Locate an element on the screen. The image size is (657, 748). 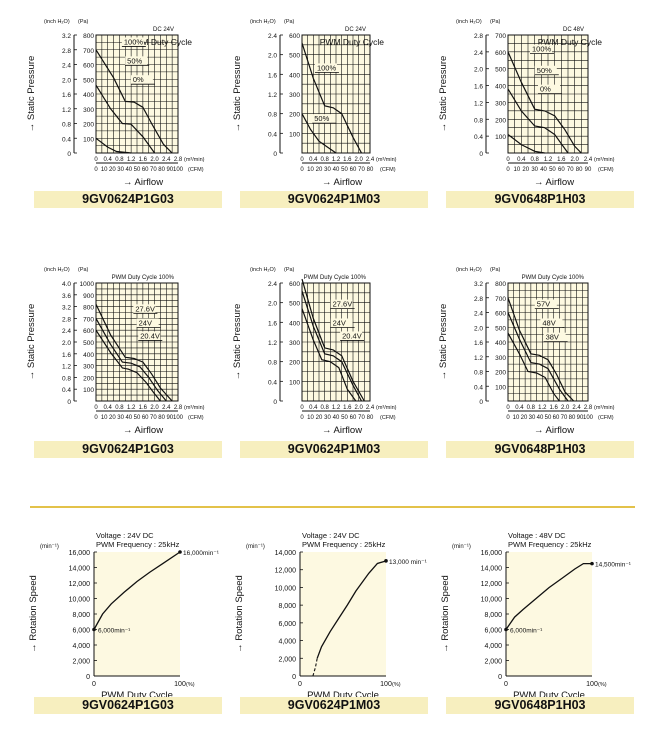
y-tick-label: 8,000 is located at coordinates (493, 615).